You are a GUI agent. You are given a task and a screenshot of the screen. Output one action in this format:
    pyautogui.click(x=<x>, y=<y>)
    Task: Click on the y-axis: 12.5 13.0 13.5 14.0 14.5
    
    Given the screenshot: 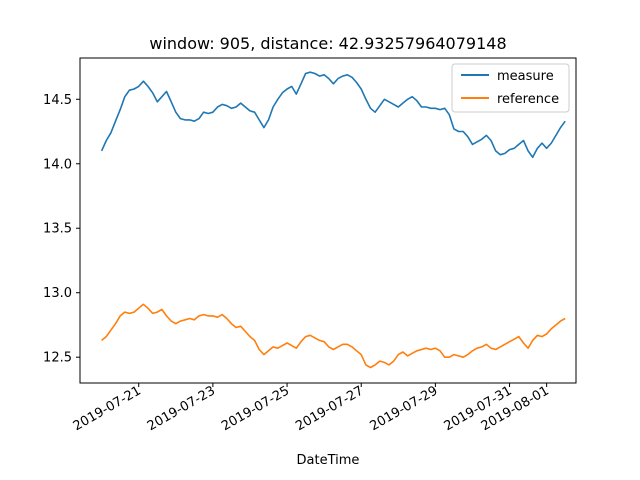 What is the action you would take?
    pyautogui.click(x=61, y=229)
    